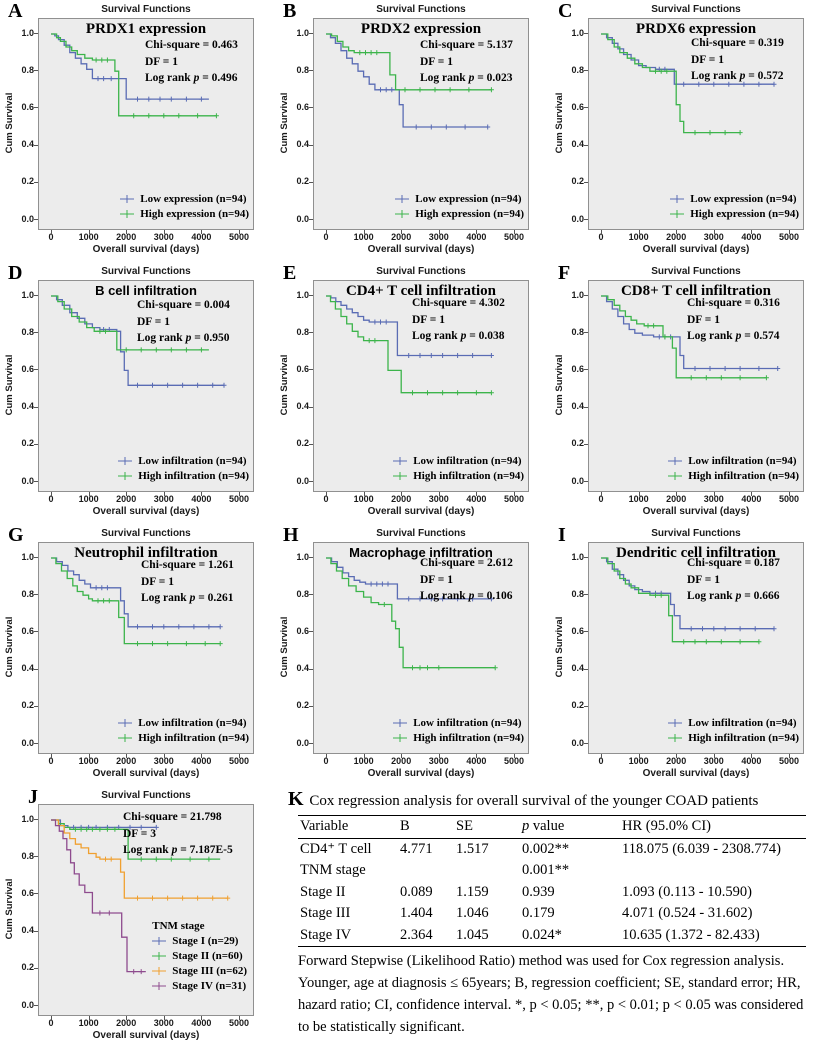 This screenshot has height=1046, width=824. Describe the element at coordinates (701, 848) in the screenshot. I see `table-cell: 118.075 (6.039 - 2308.774)` at that location.